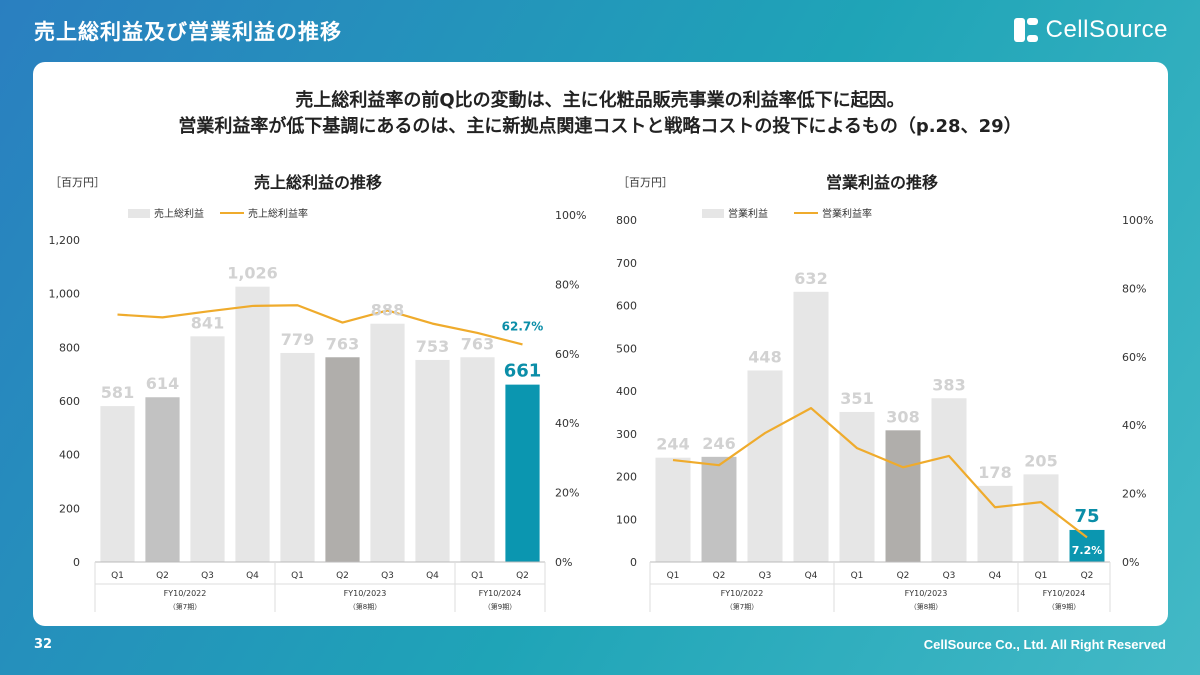 The width and height of the screenshot is (1200, 675). Describe the element at coordinates (320, 325) in the screenshot. I see `rate-line` at that location.